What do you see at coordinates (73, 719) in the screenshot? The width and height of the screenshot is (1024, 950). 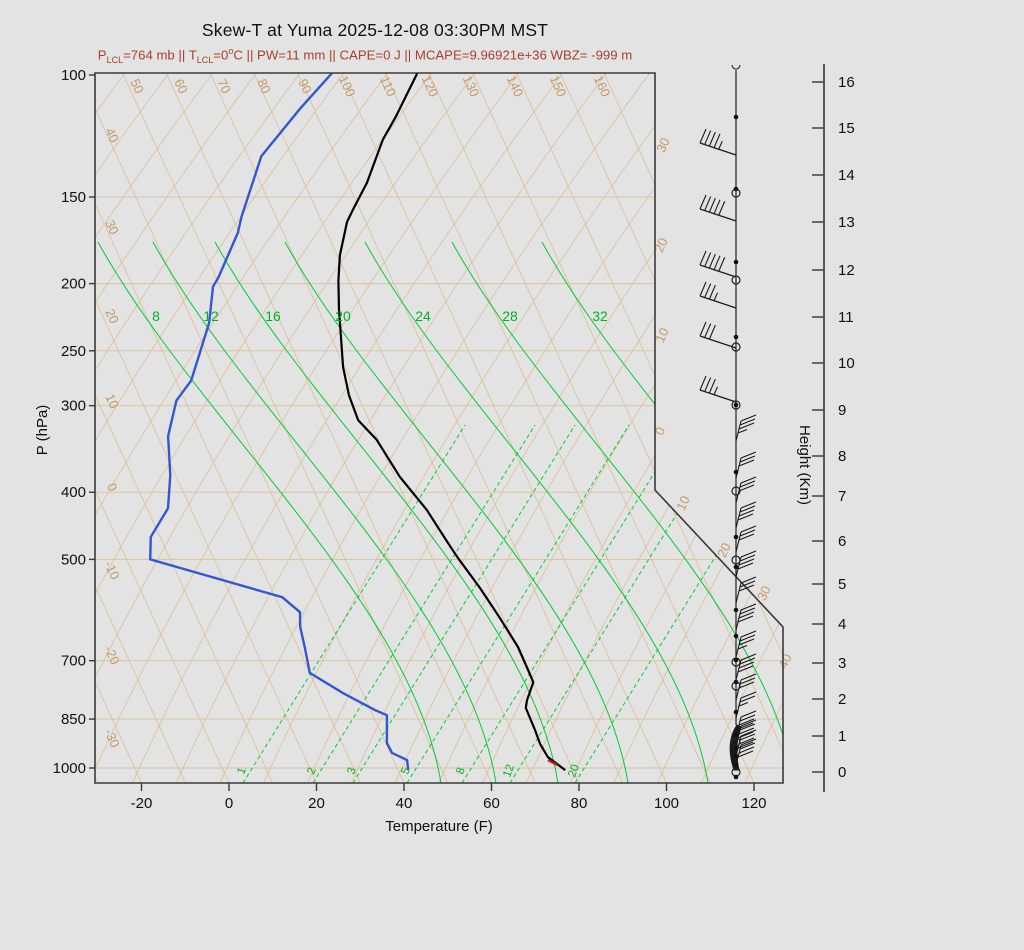 I see `svg-text: 850` at bounding box center [73, 719].